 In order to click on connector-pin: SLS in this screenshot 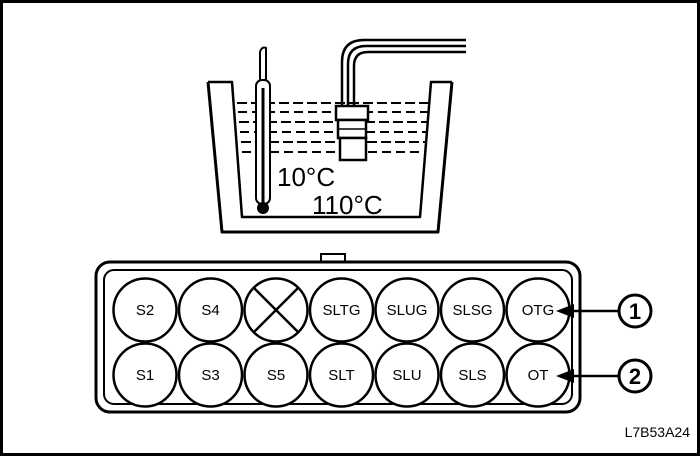, I will do `click(472, 375)`.